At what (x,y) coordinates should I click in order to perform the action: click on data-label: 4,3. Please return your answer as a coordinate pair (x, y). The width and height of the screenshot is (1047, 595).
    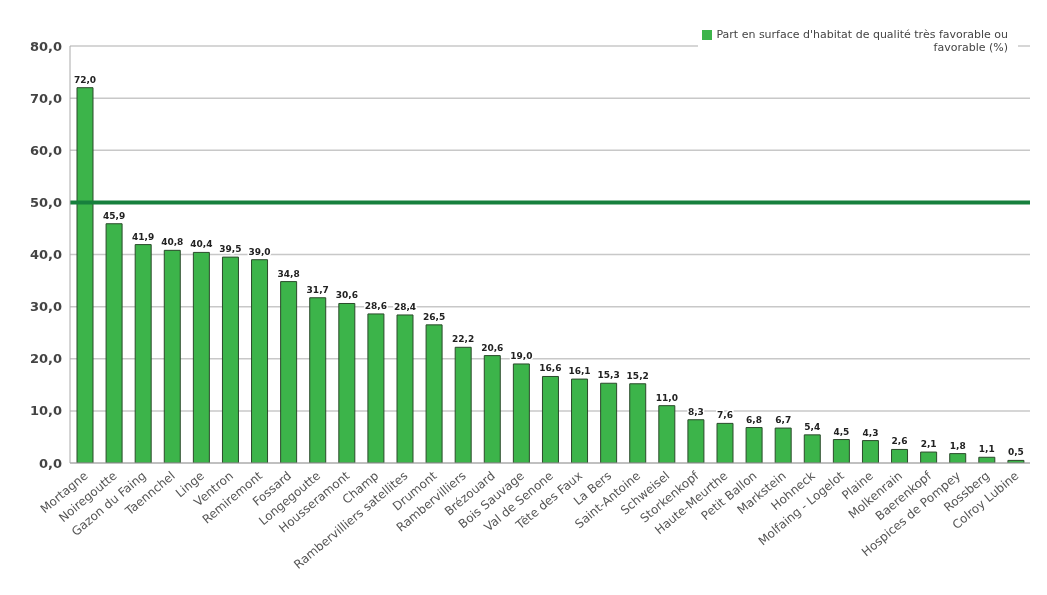
    Looking at the image, I should click on (870, 432).